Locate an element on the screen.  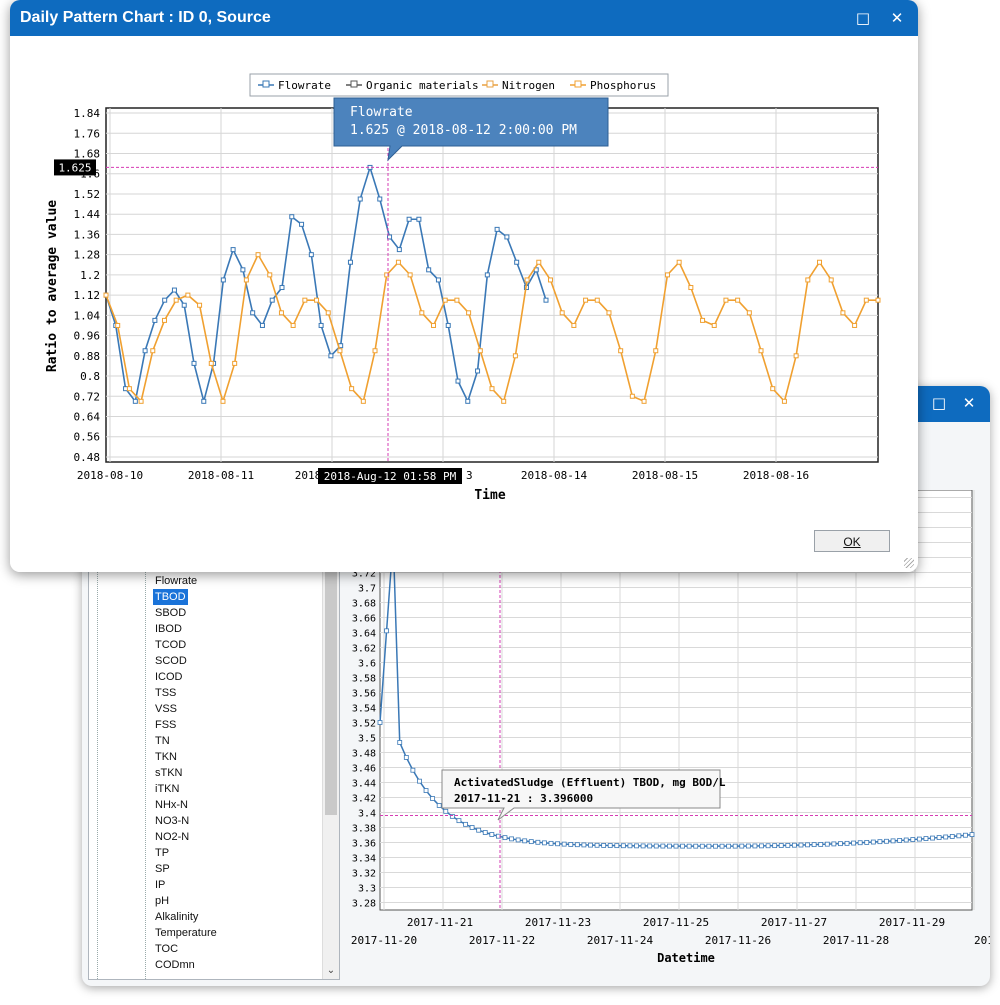
tree-item: SCOD is located at coordinates (171, 661).